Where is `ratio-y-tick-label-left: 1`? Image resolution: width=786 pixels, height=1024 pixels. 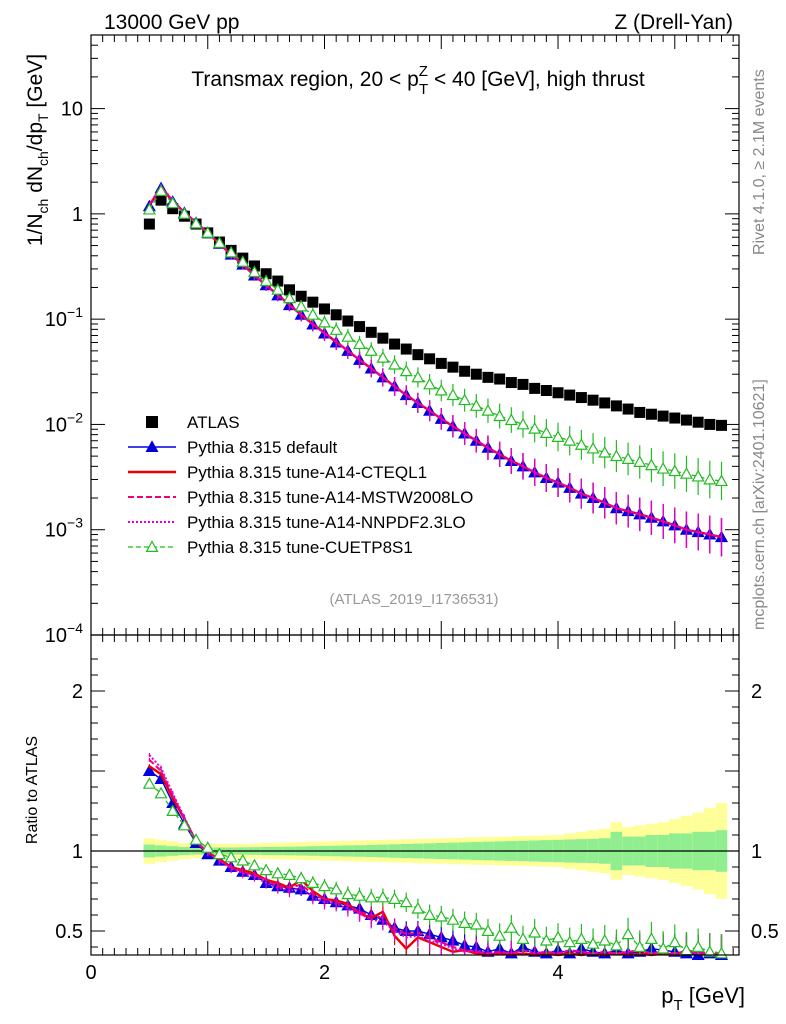 ratio-y-tick-label-left: 1 is located at coordinates (77, 852).